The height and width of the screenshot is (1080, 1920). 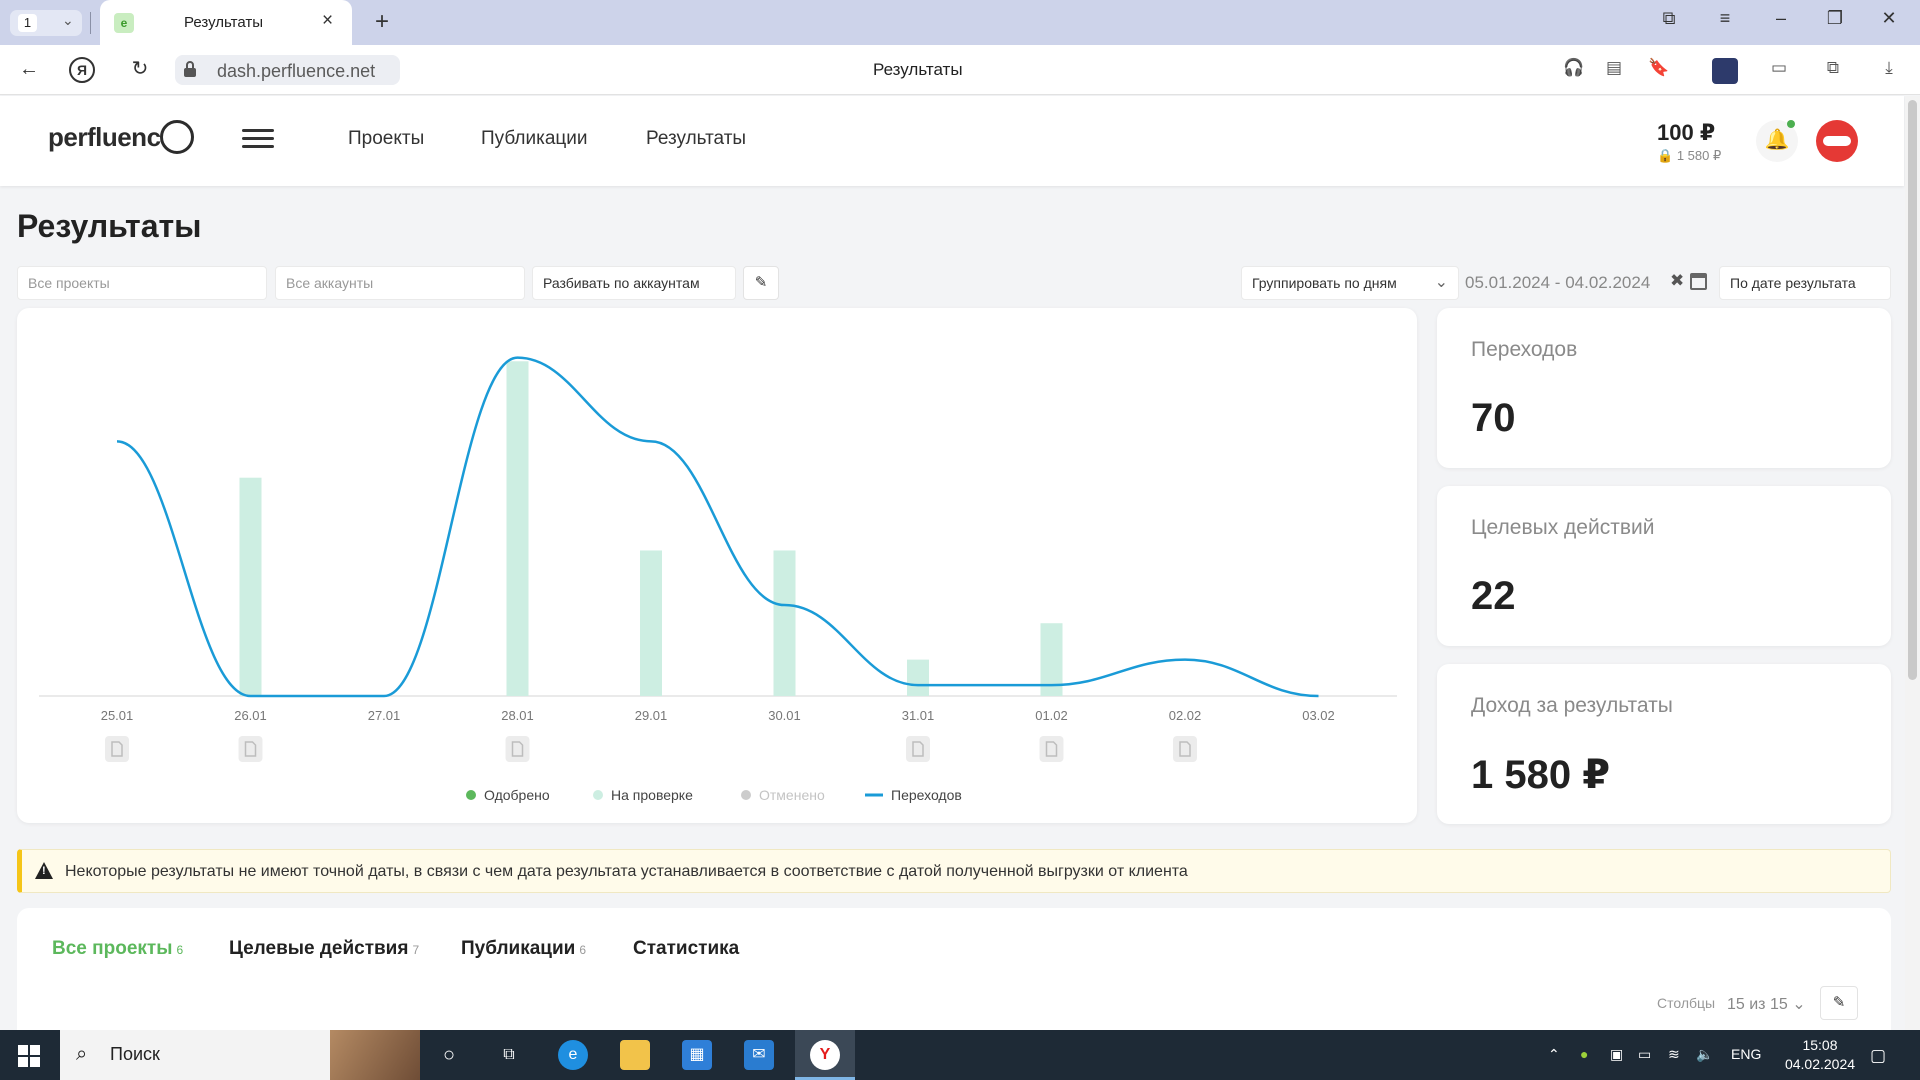 What do you see at coordinates (1645, 1054) in the screenshot?
I see `battery-icon: ▭` at bounding box center [1645, 1054].